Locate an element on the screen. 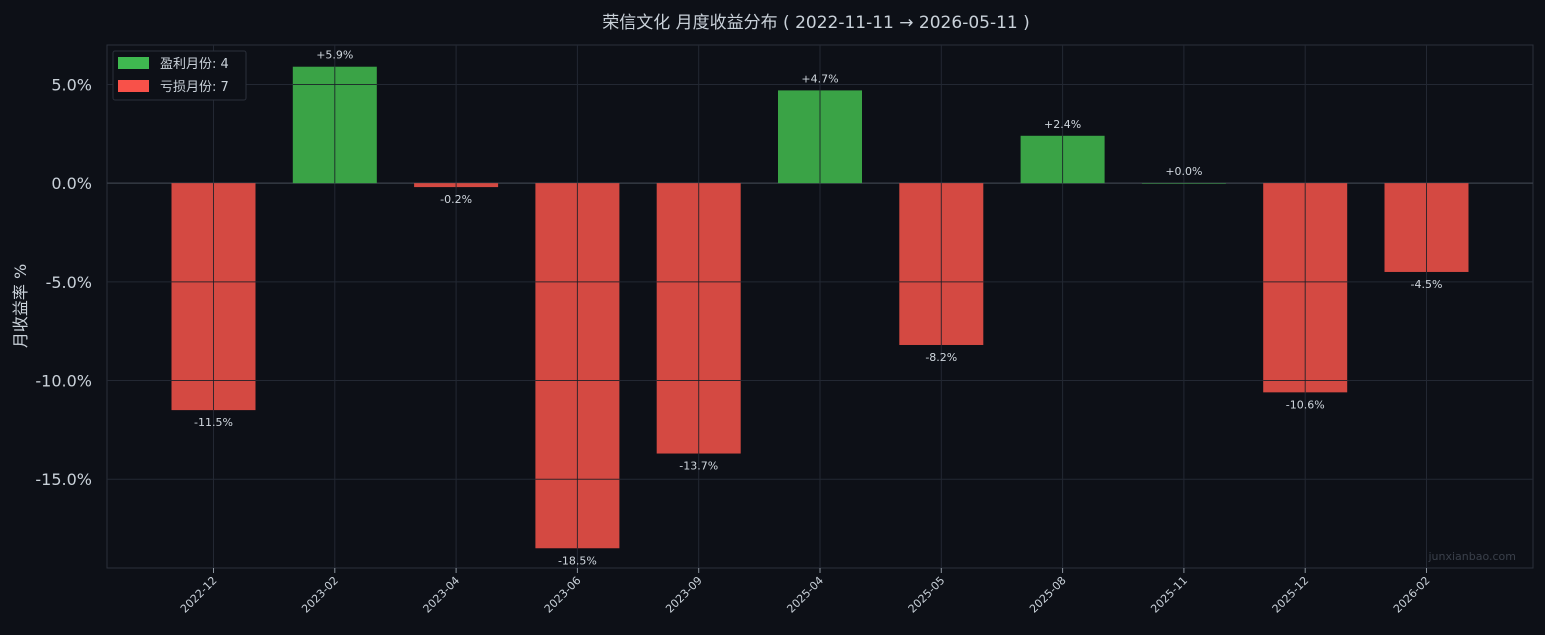 This screenshot has height=635, width=1545. data-label: -10.6% is located at coordinates (1305, 404).